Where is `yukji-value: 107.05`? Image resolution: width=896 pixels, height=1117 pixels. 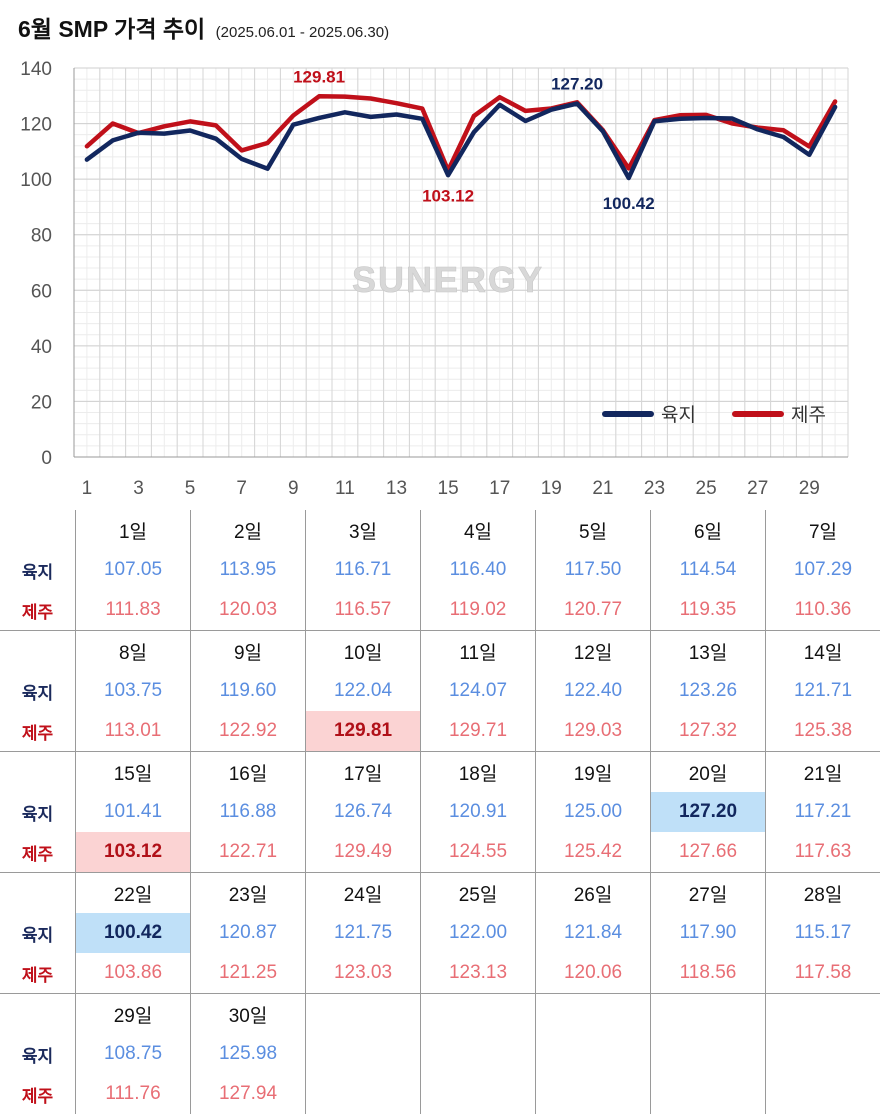 yukji-value: 107.05 is located at coordinates (133, 570).